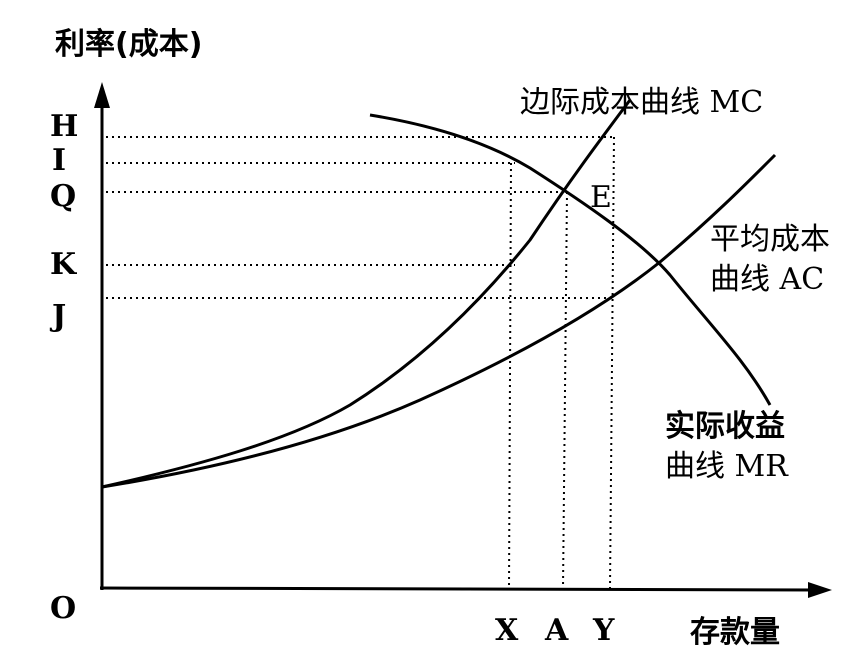 The width and height of the screenshot is (860, 665). I want to click on point-e-label: E, so click(601, 197).